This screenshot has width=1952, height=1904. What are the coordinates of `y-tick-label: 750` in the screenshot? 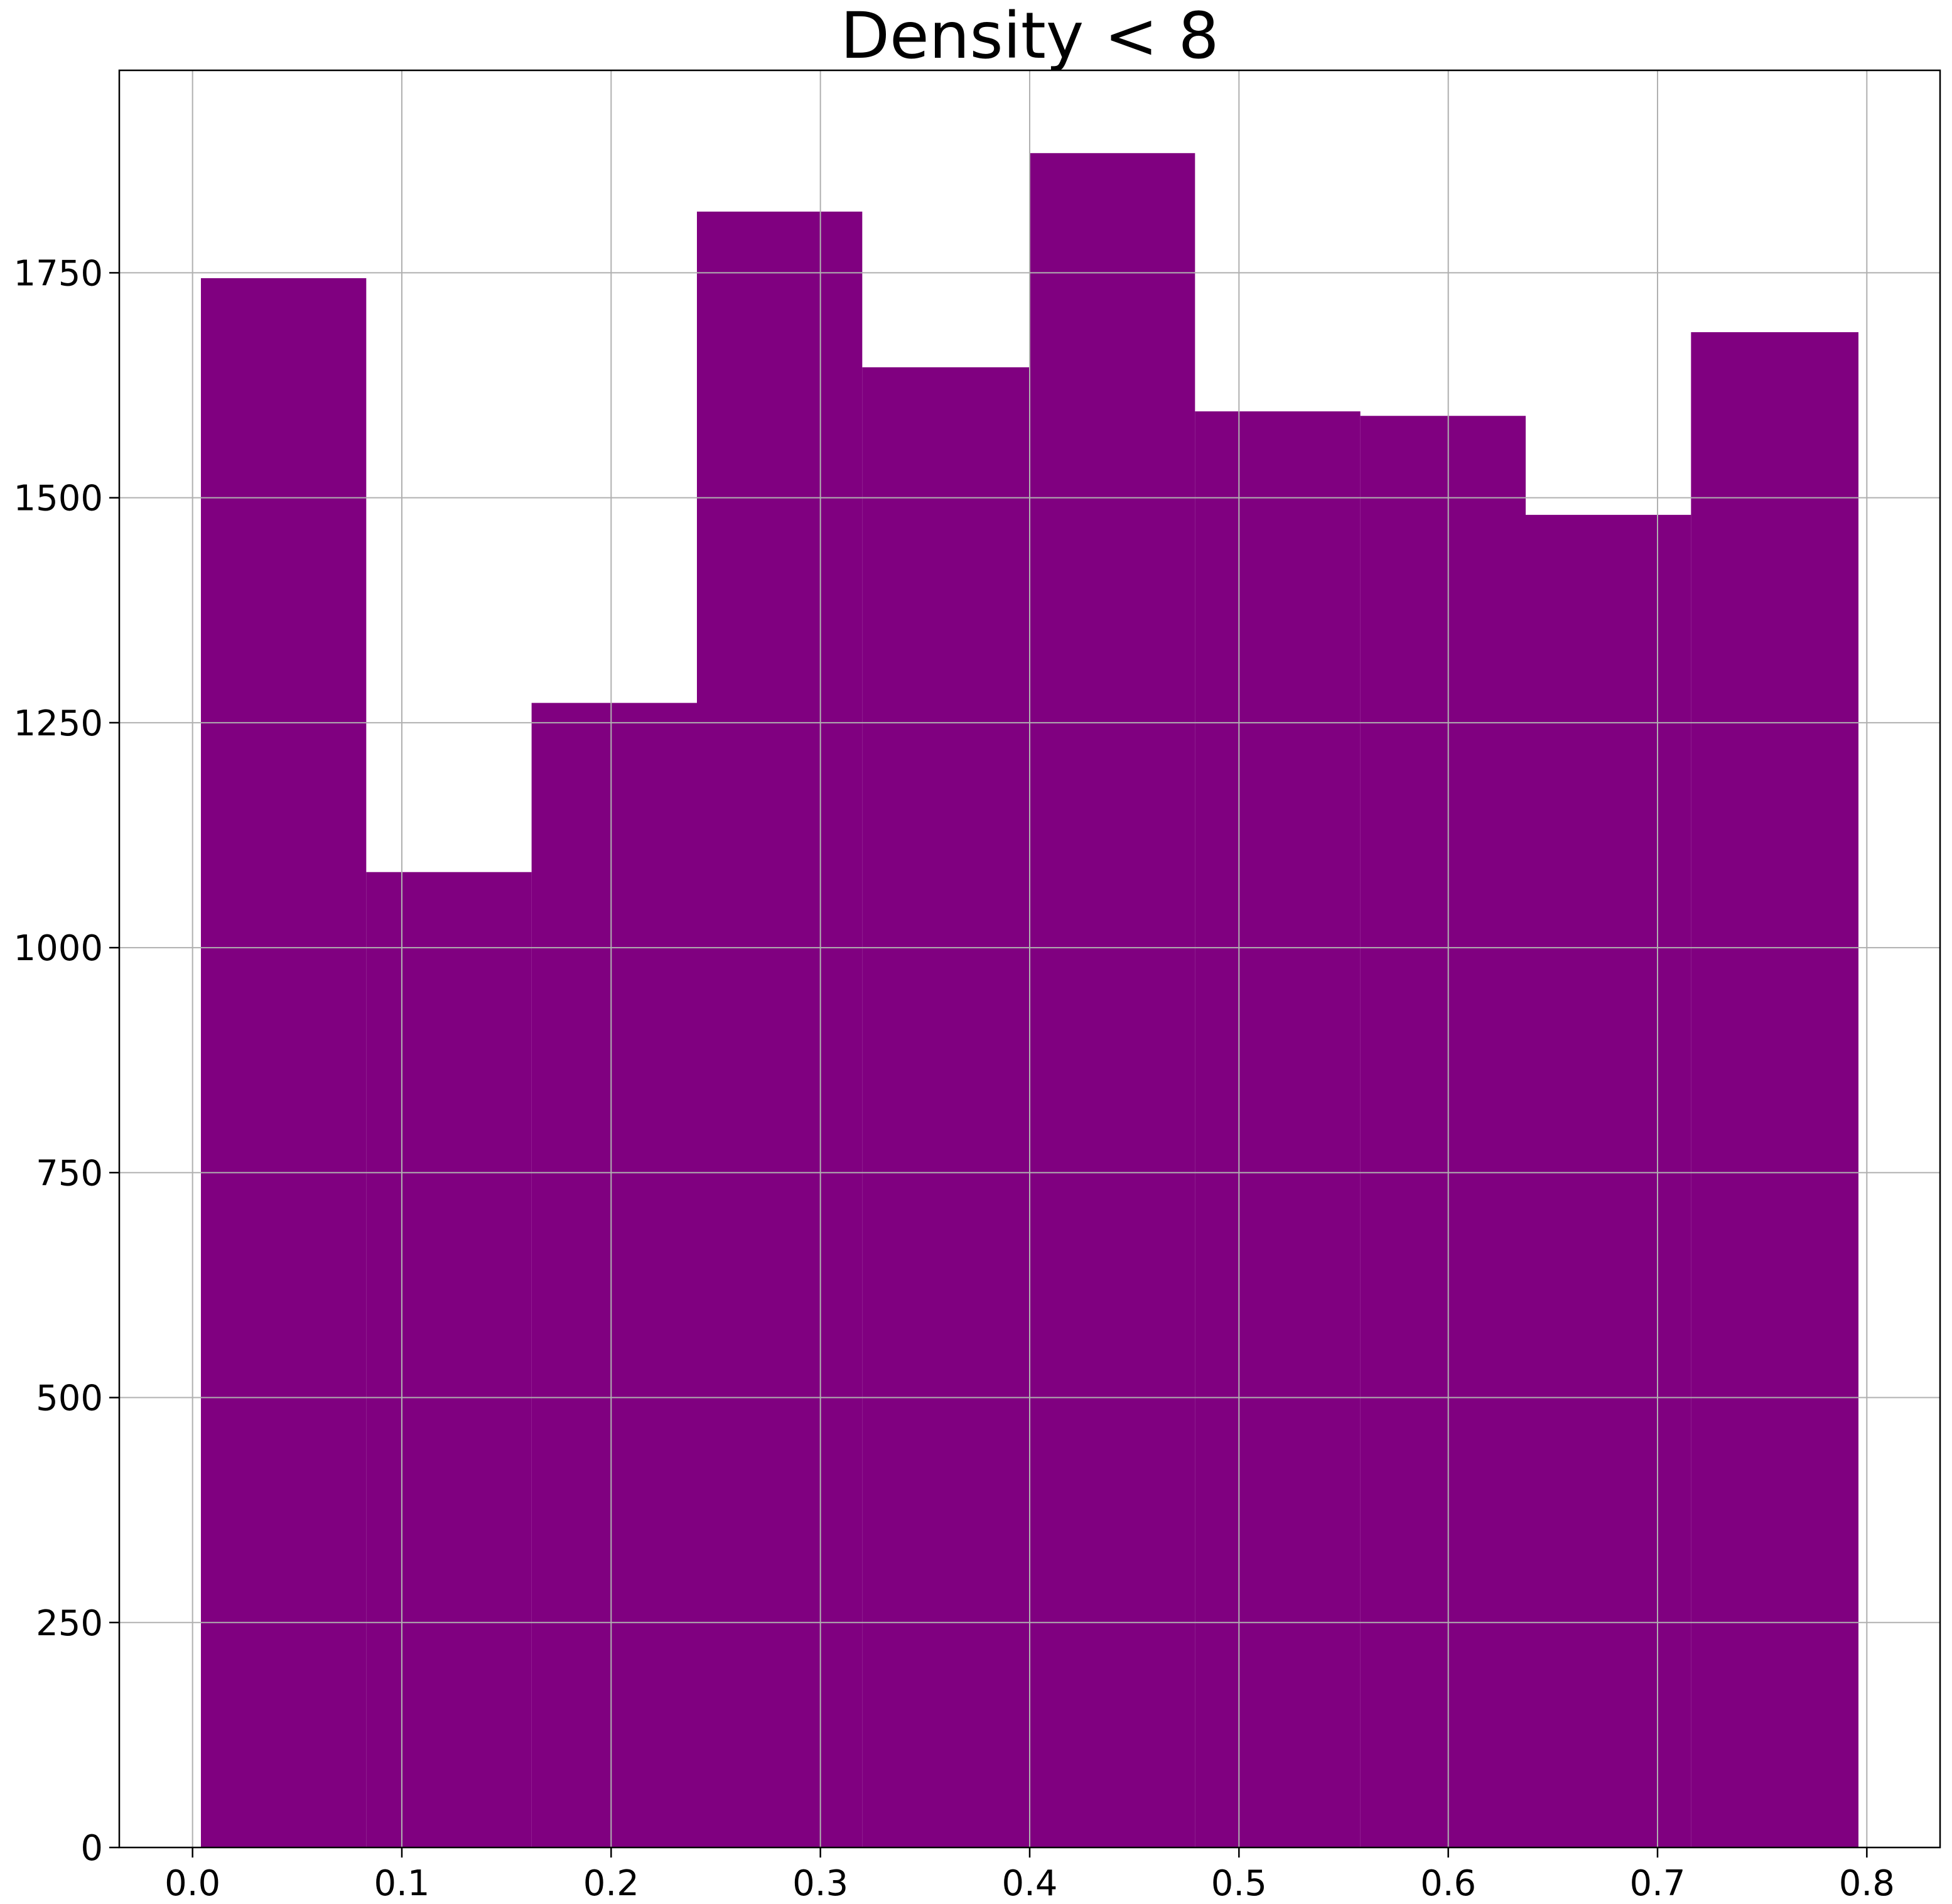 It's located at (69, 1173).